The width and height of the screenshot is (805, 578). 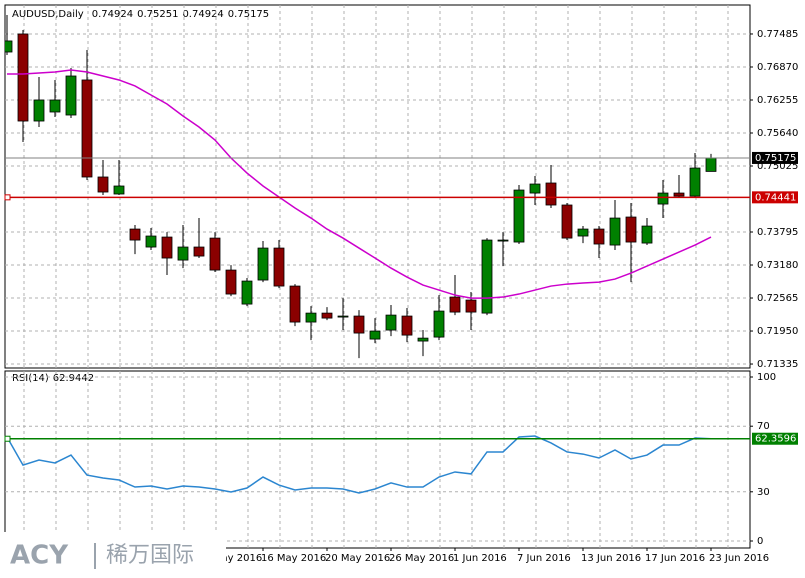 I want to click on y-tick-label: 0, so click(x=760, y=541).